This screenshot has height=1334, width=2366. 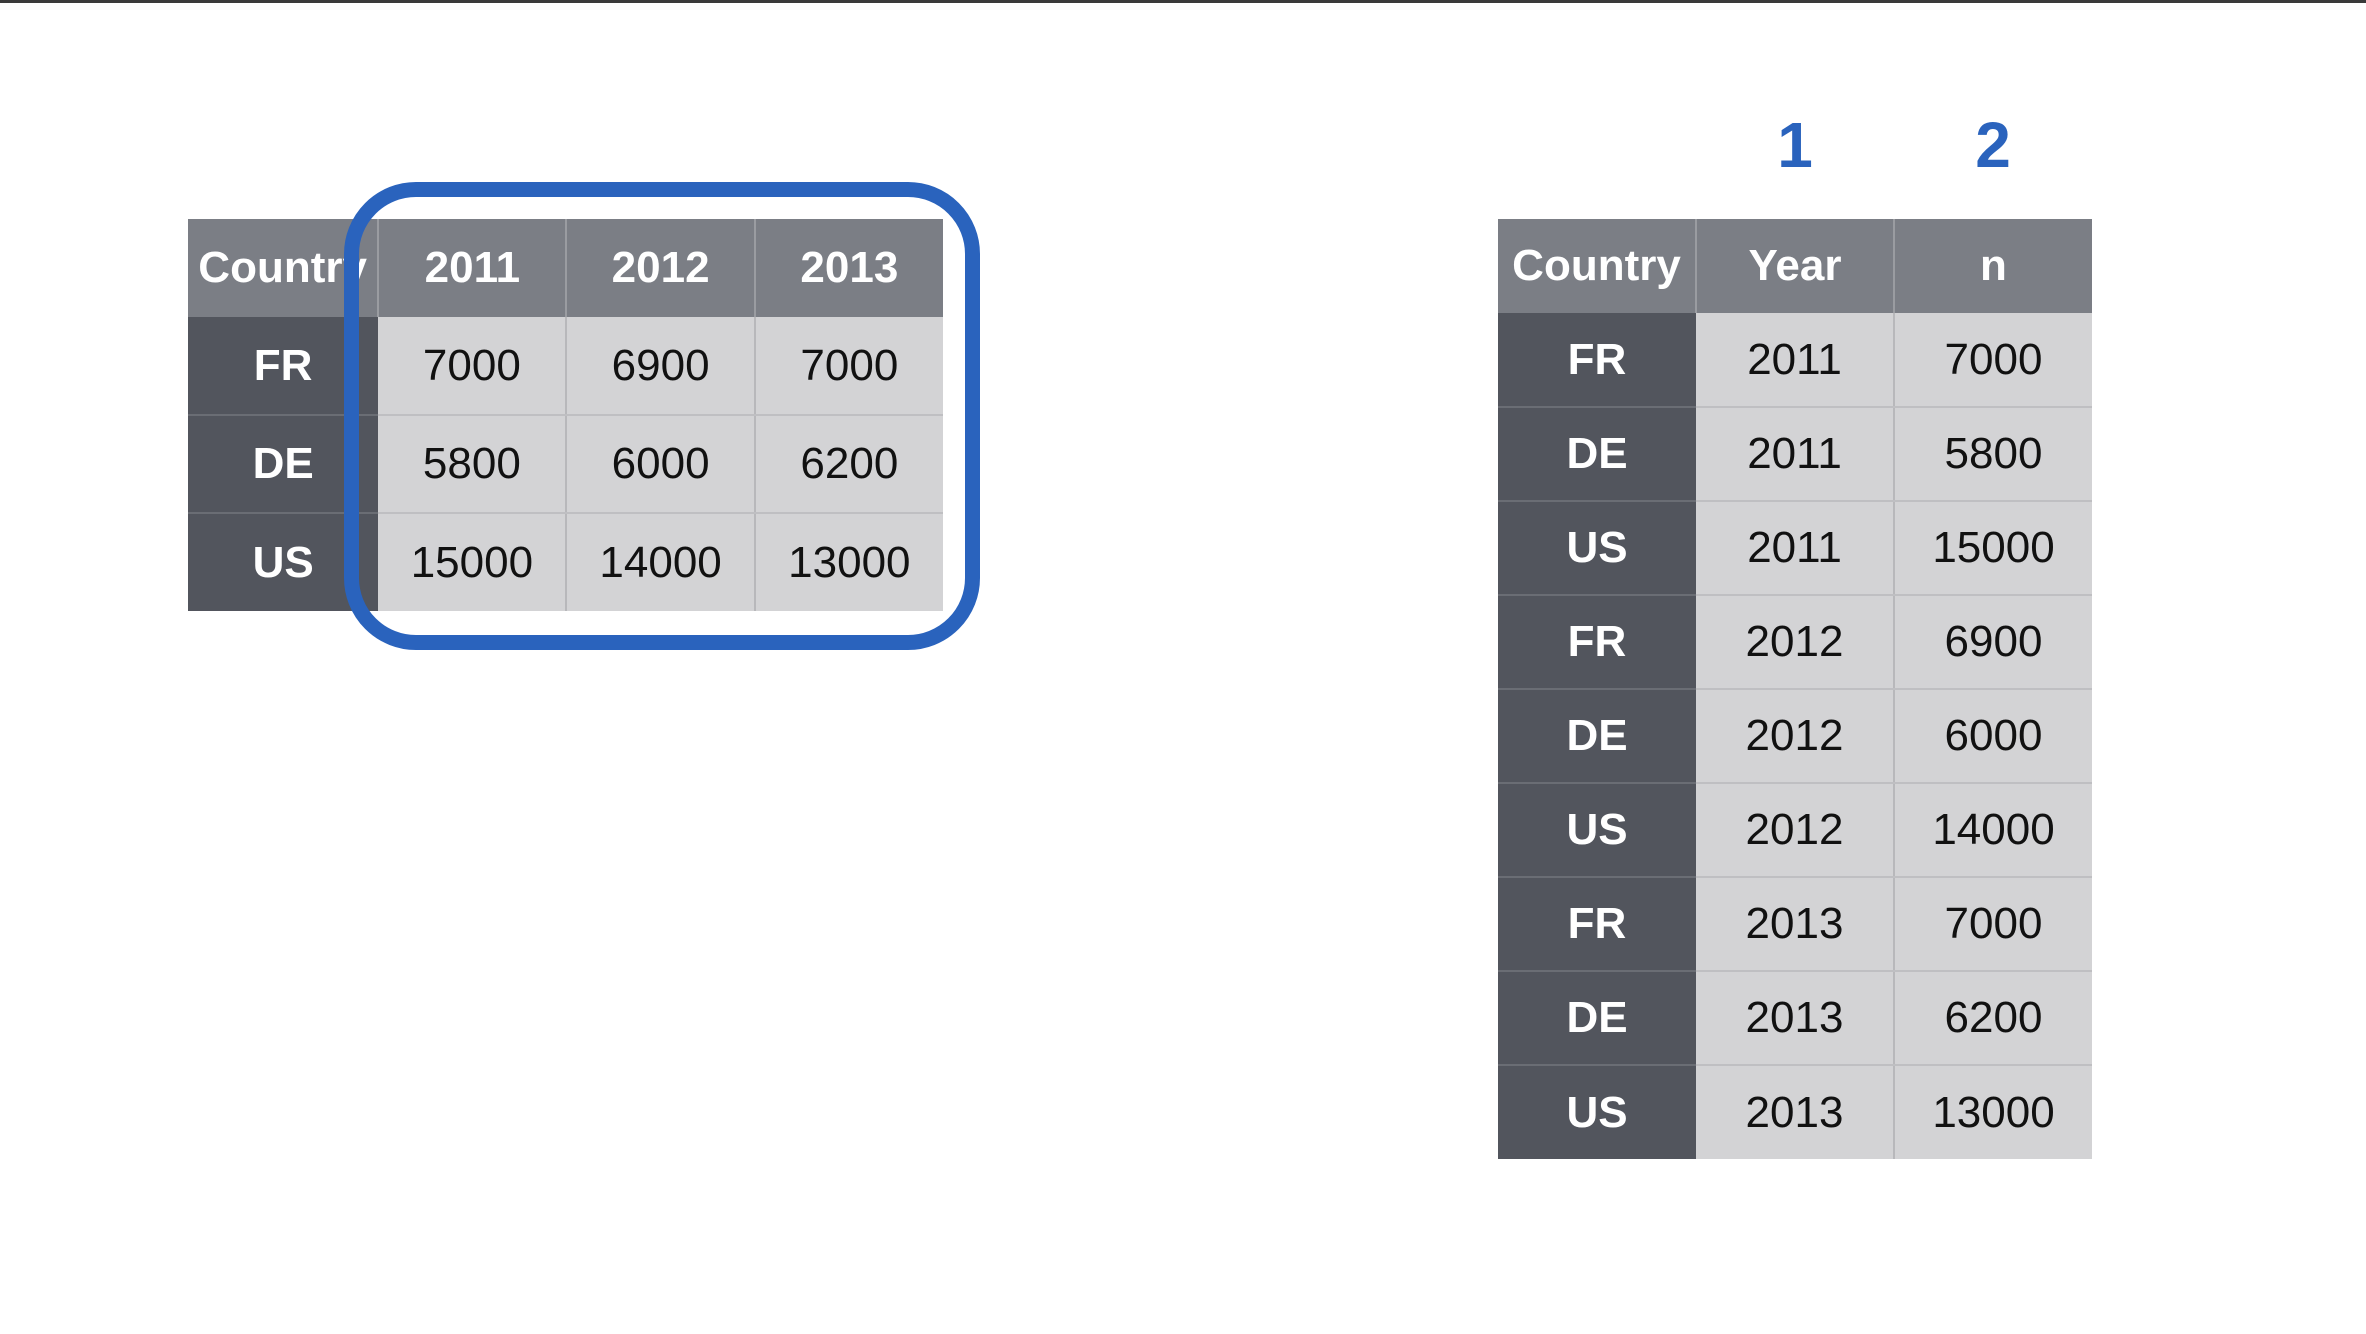 I want to click on table-cell: 5800, so click(x=473, y=464).